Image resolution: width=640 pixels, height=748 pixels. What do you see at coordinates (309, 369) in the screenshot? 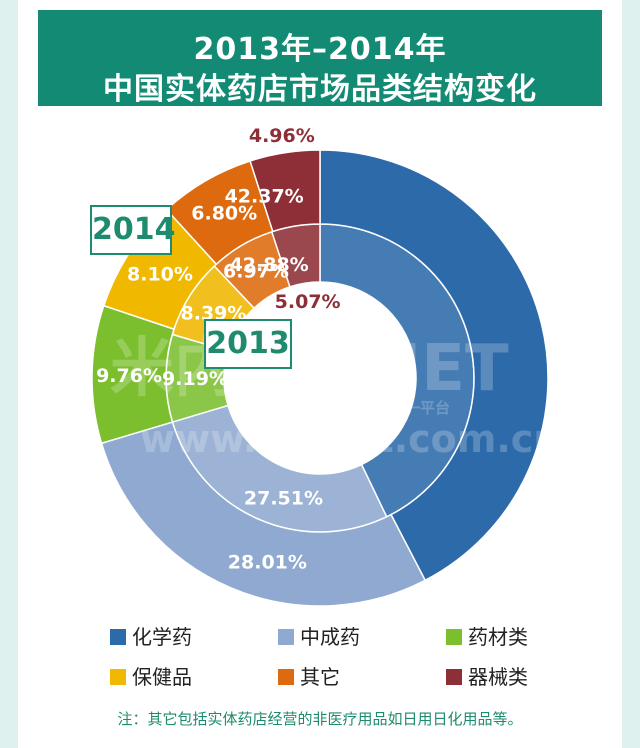
I see `watermark-brand: 米内 MENET` at bounding box center [309, 369].